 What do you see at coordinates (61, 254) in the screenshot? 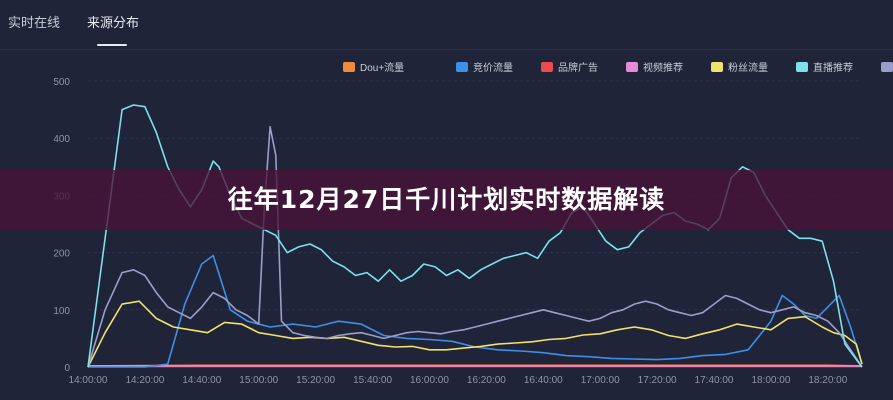
I see `y-tick-label: 200` at bounding box center [61, 254].